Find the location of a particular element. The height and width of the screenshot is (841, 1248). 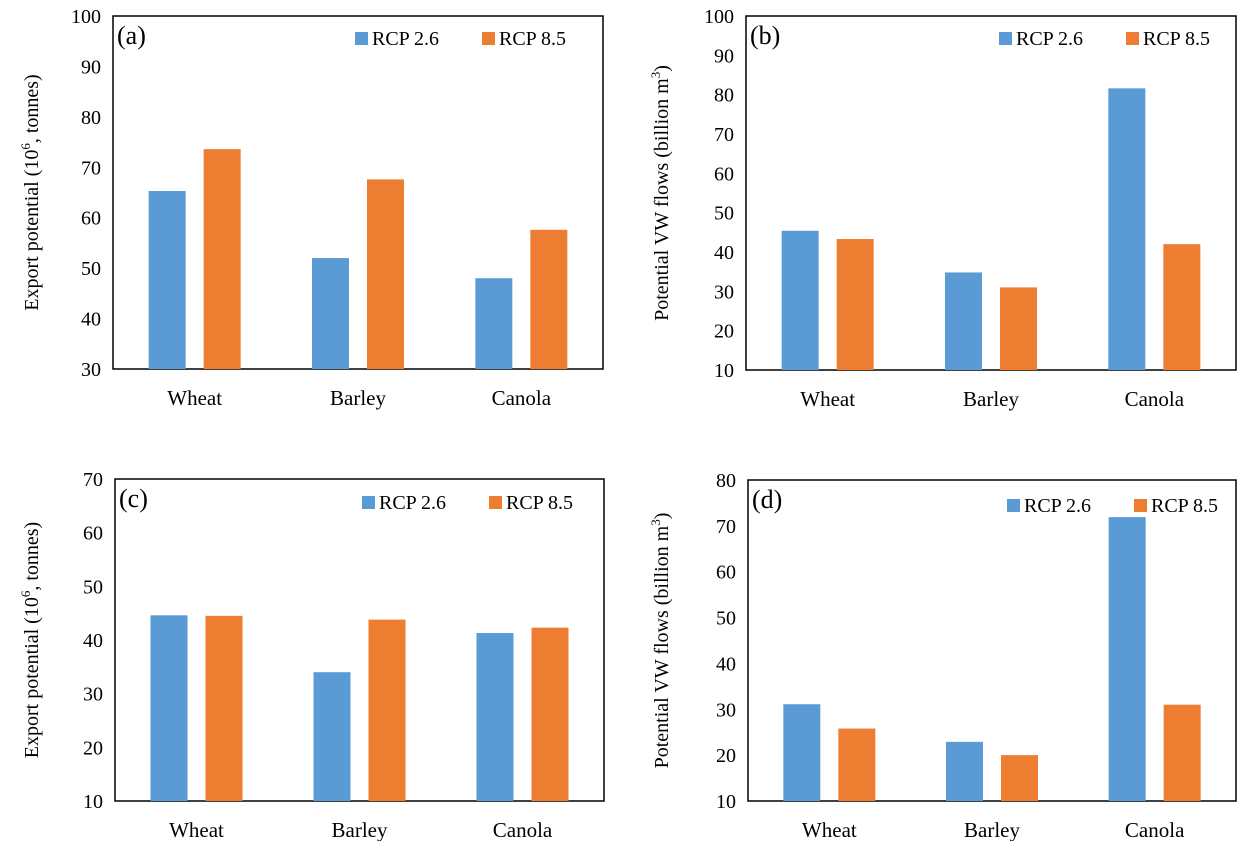

y-axis-label-text: Potential VW flows (billion m is located at coordinates (662, 646).